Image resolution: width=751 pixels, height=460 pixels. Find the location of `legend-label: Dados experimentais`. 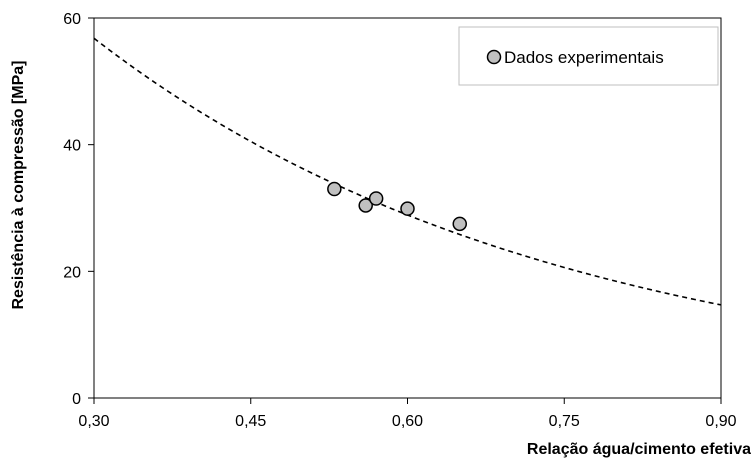

legend-label: Dados experimentais is located at coordinates (584, 57).